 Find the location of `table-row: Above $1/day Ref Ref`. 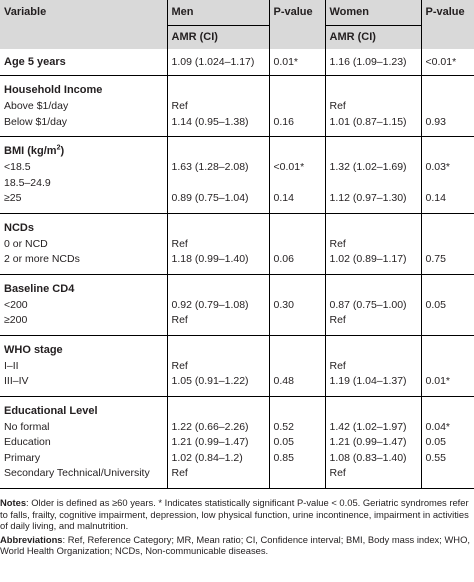

table-row: Above $1/day Ref Ref is located at coordinates (237, 107).